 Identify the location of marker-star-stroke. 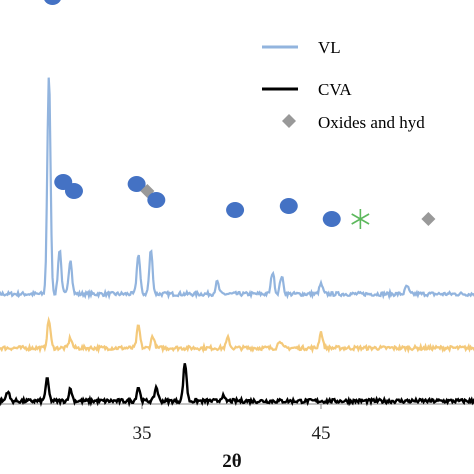
(360, 219).